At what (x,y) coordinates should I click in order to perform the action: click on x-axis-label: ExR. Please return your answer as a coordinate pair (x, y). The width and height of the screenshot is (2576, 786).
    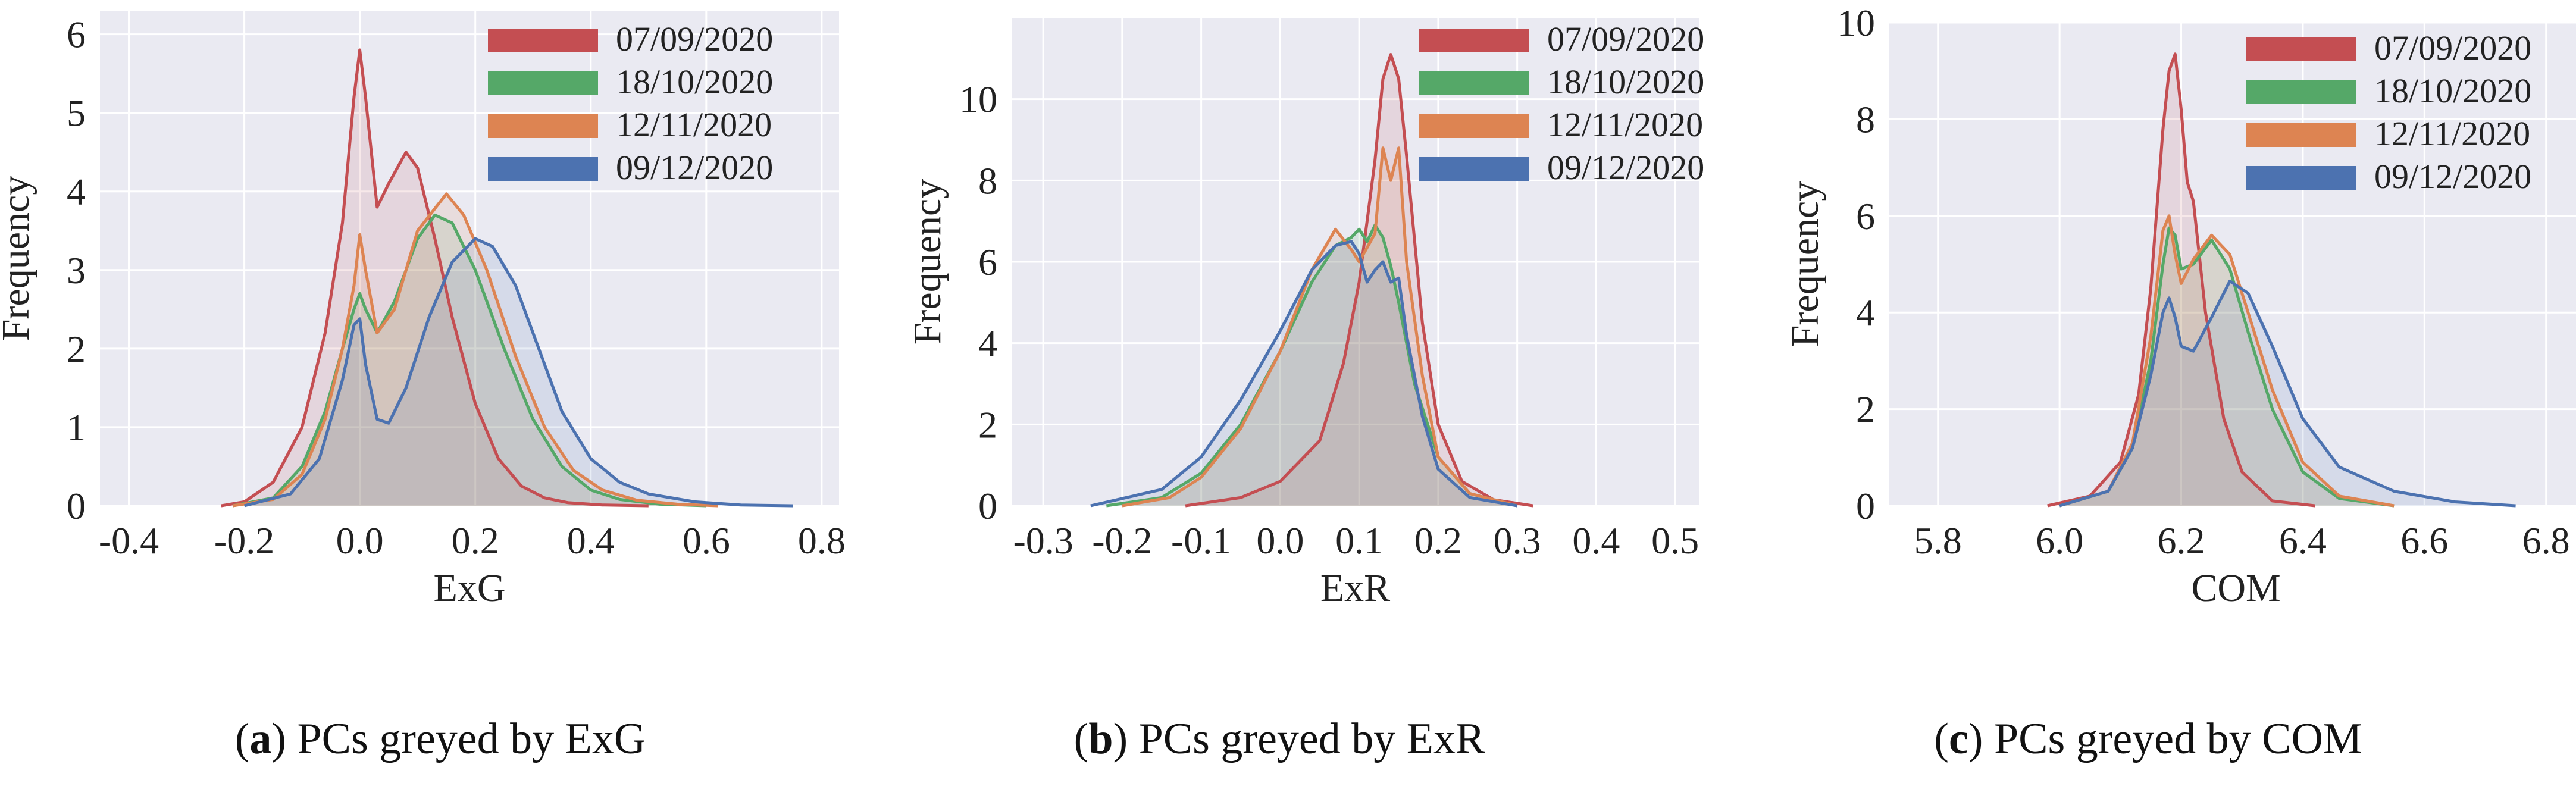
    Looking at the image, I should click on (1355, 588).